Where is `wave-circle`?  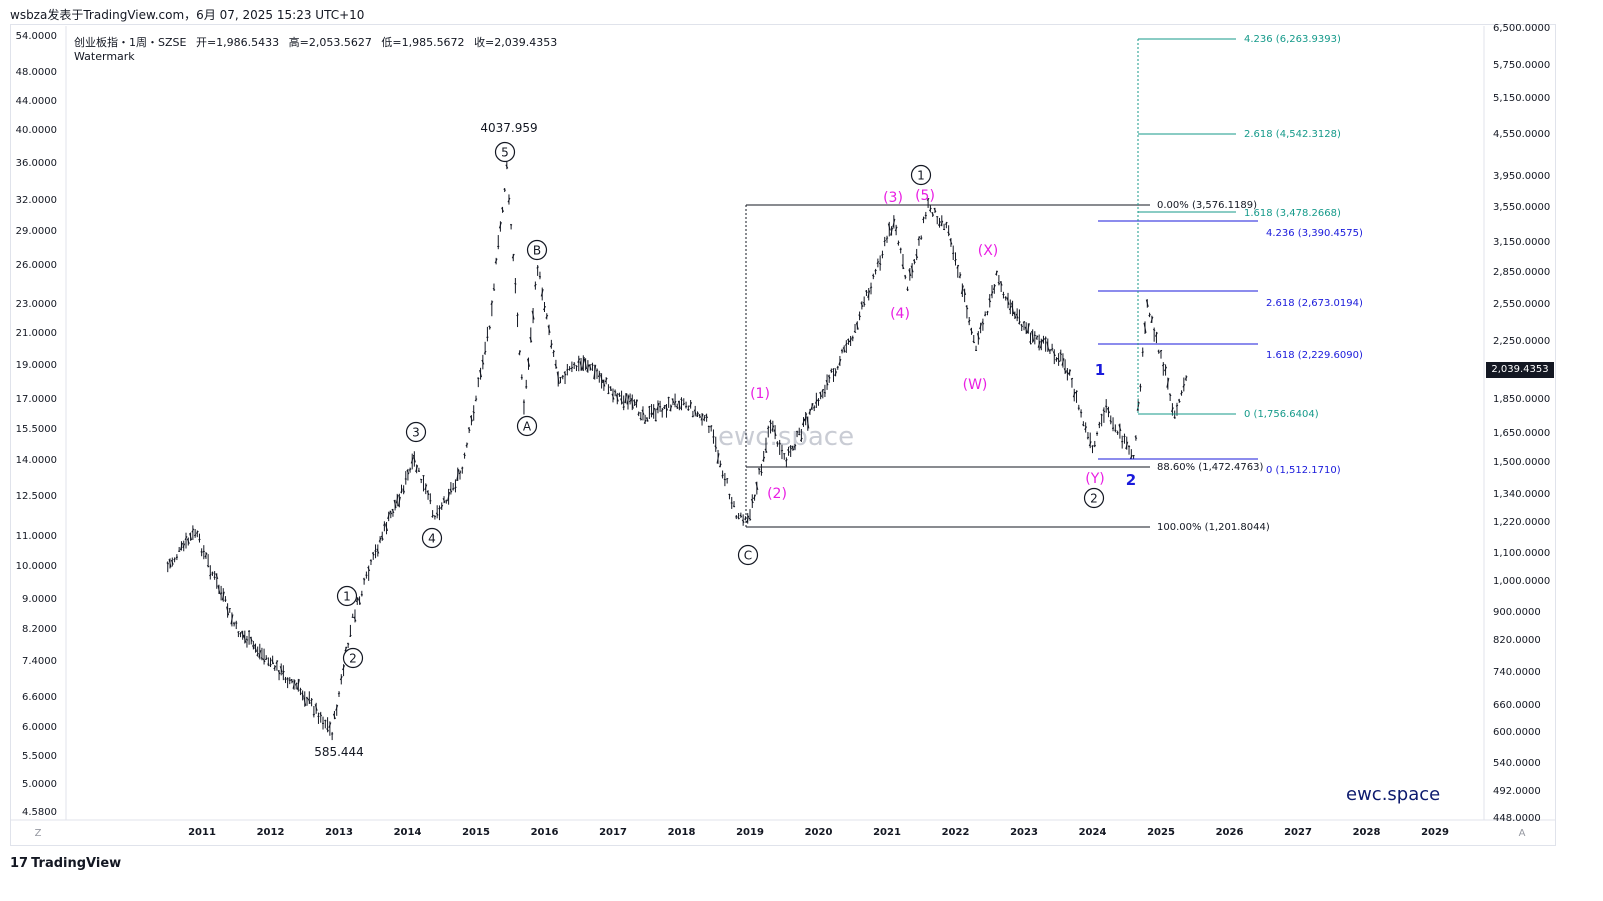 wave-circle is located at coordinates (505, 152).